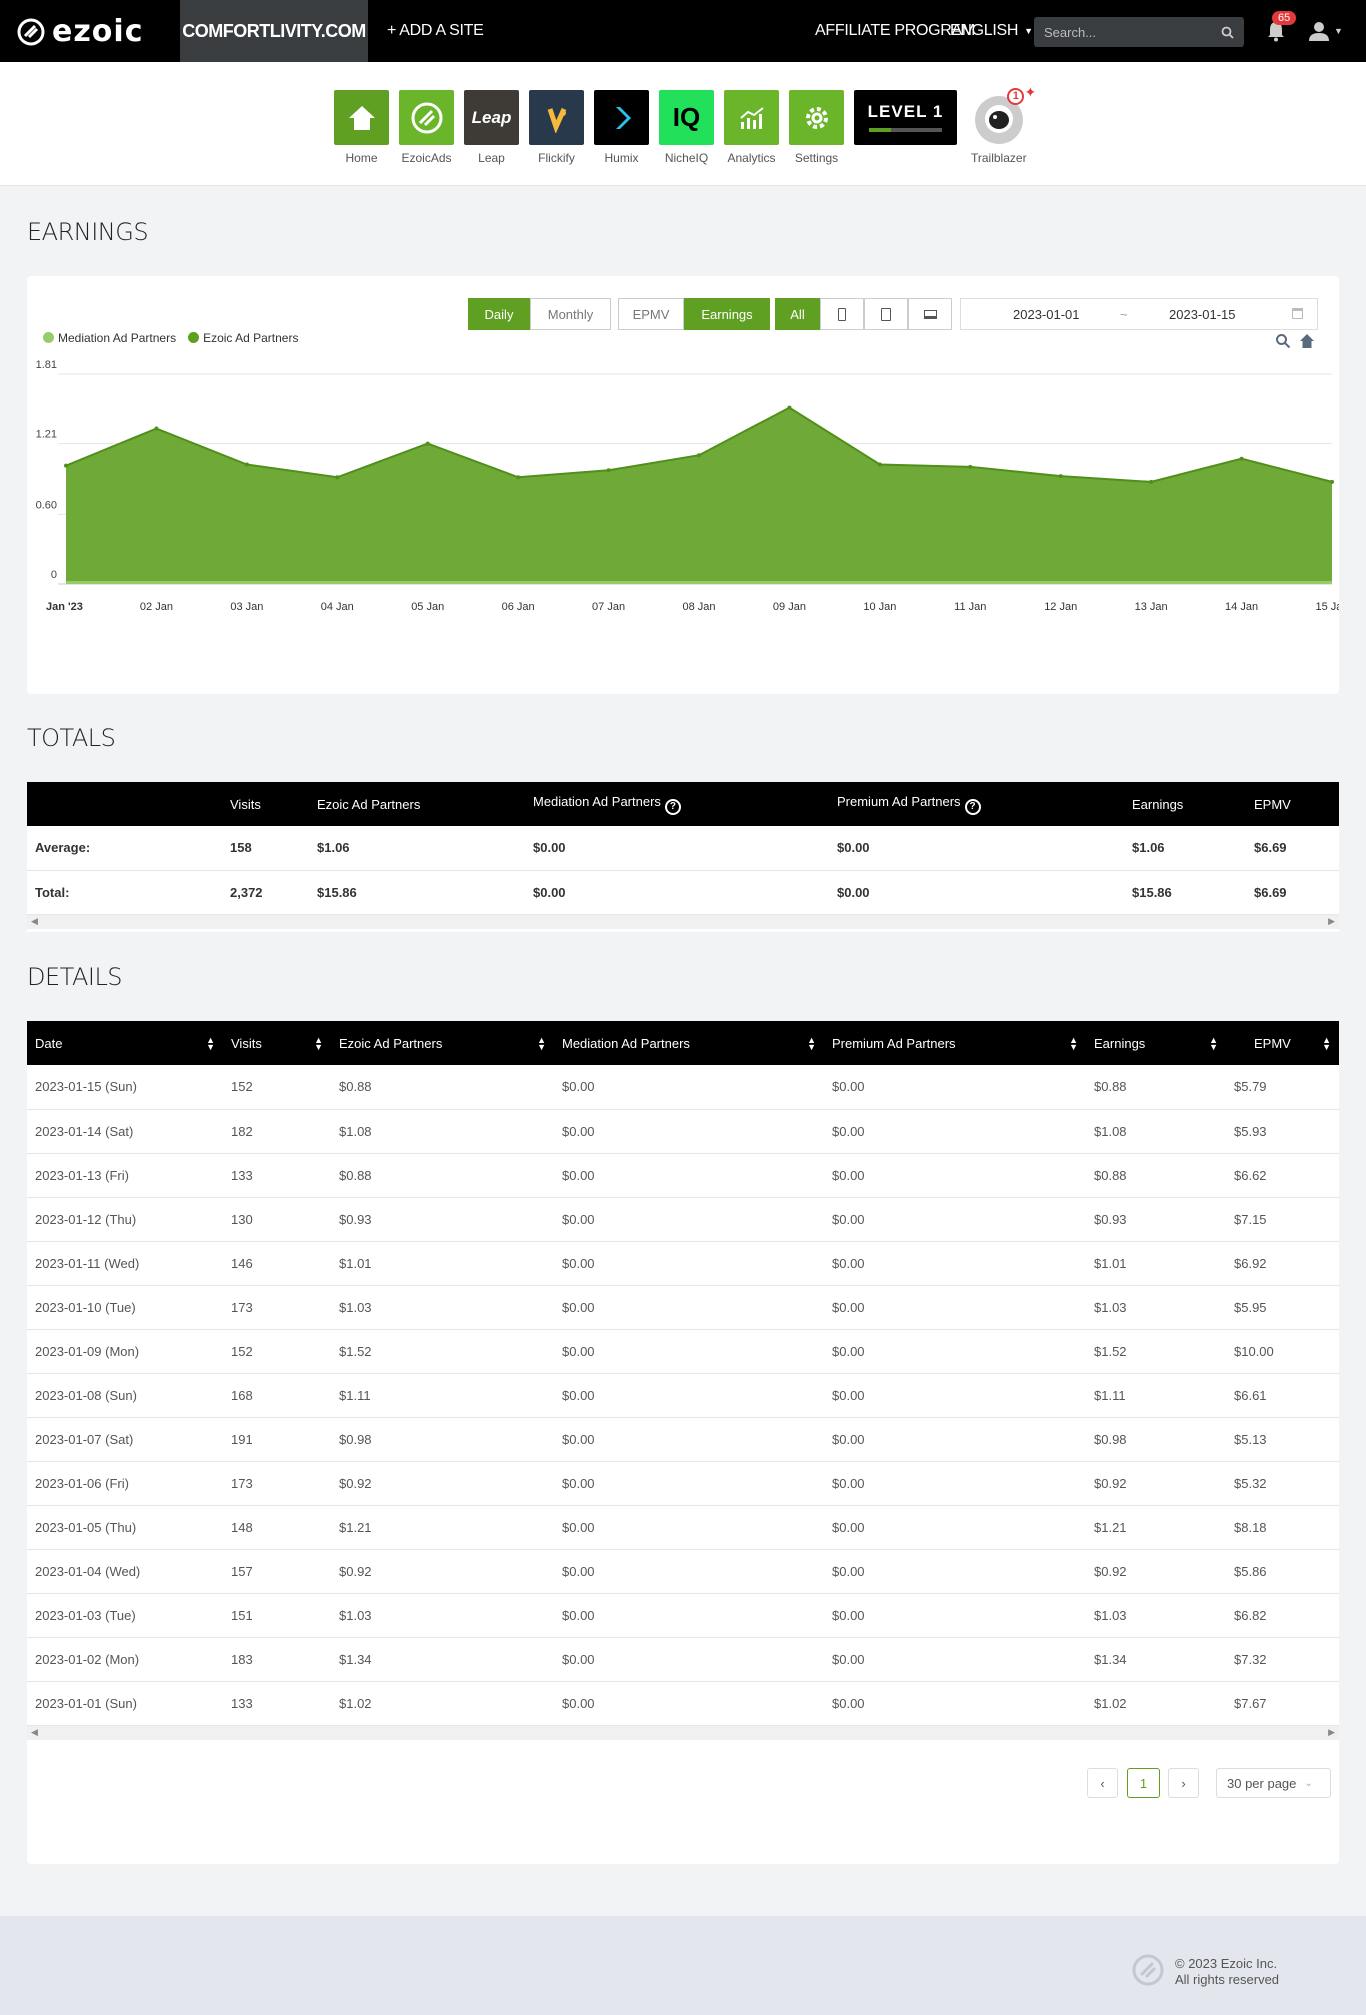 This screenshot has height=2015, width=1366. I want to click on sort-header-premium: Premium Ad Partners ▲ ▼, so click(955, 1043).